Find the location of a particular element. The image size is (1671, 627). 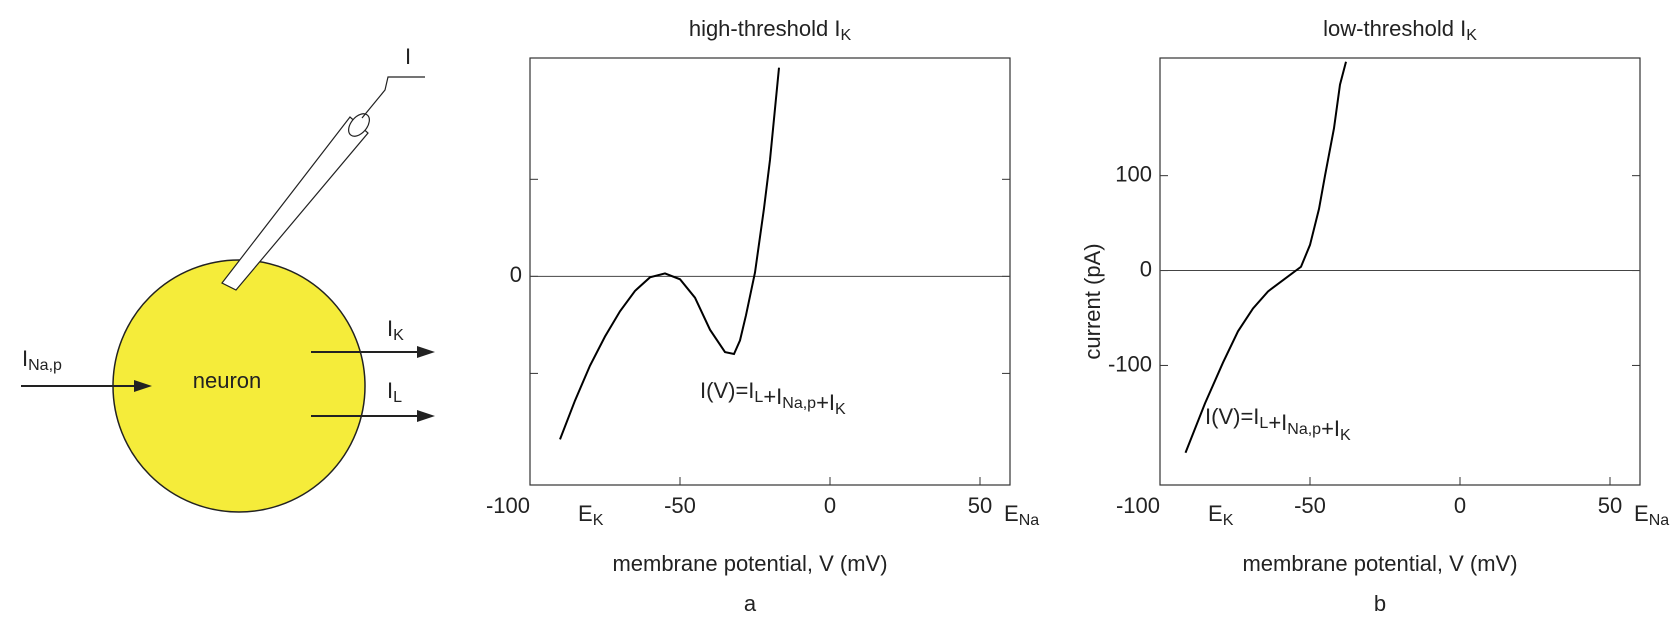

current-label: IK is located at coordinates (395, 330).